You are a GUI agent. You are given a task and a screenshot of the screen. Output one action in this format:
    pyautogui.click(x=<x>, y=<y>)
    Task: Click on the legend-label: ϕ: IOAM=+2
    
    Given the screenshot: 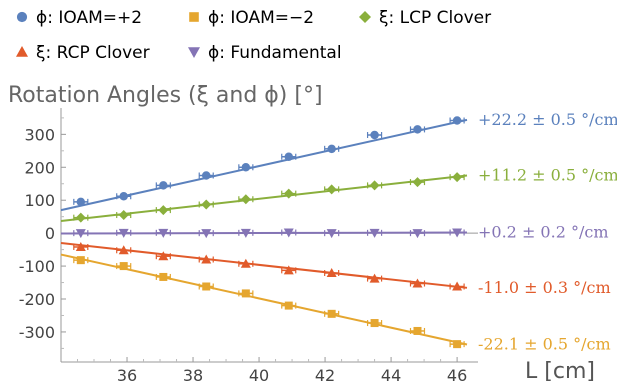 What is the action you would take?
    pyautogui.click(x=89, y=18)
    